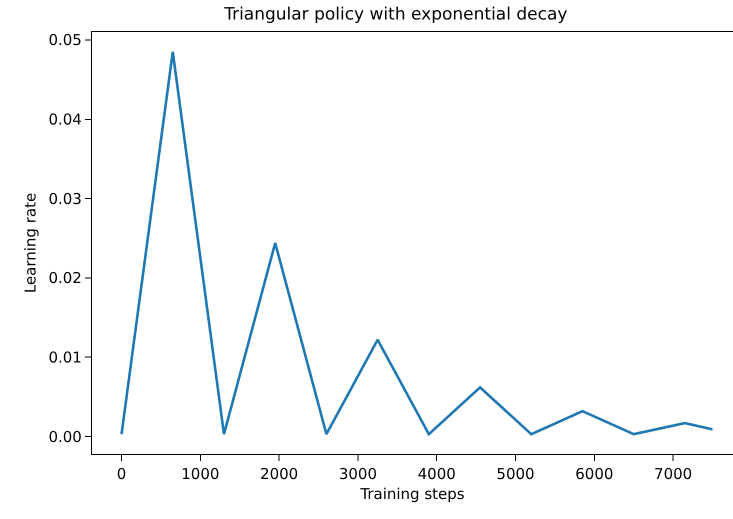 This screenshot has height=519, width=733. I want to click on x-tick-label: 3000, so click(358, 474).